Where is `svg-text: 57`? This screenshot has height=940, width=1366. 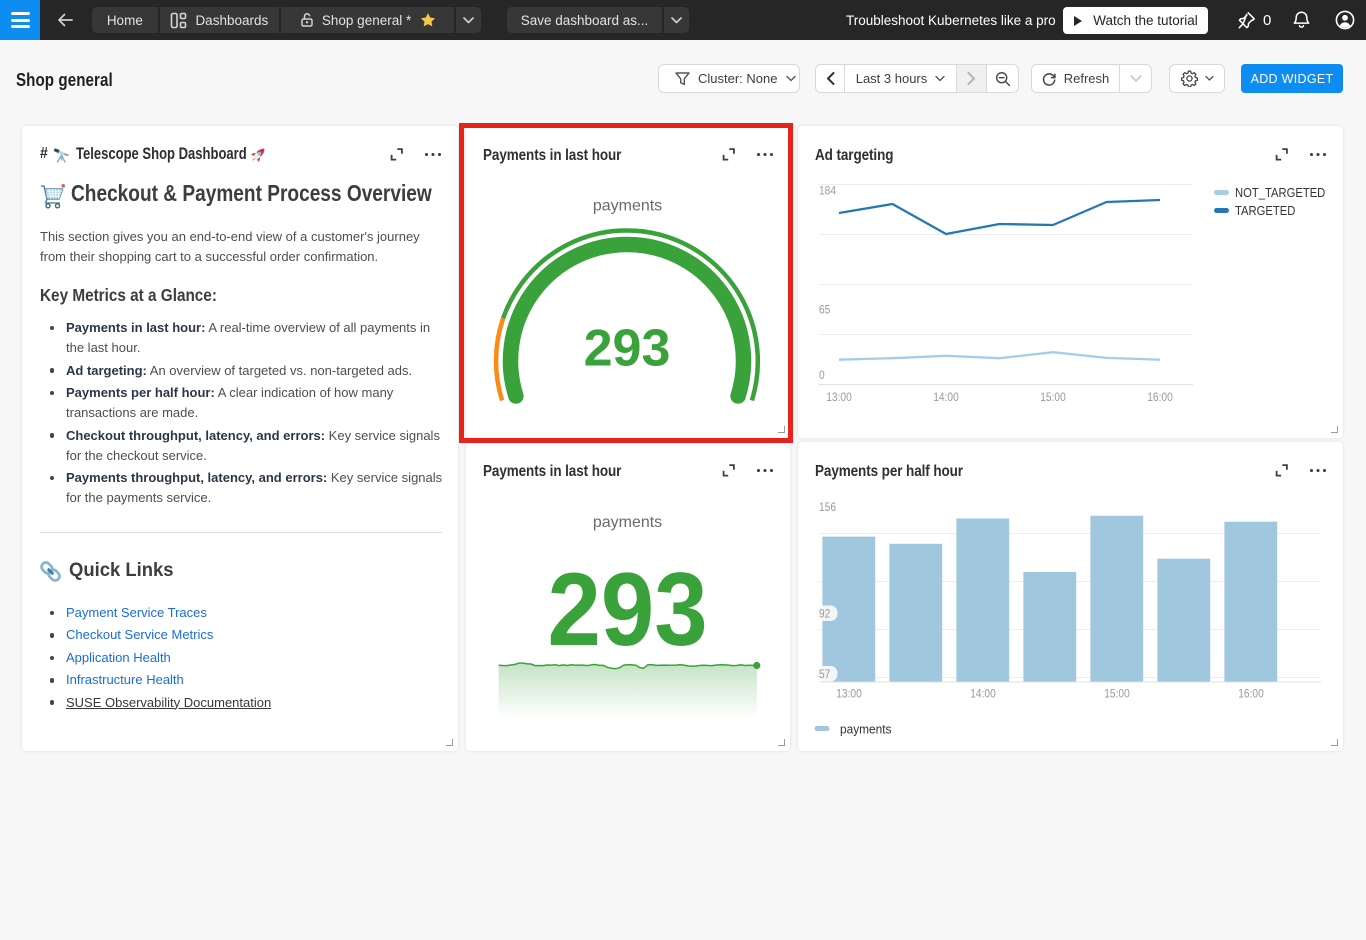
svg-text: 57 is located at coordinates (824, 674).